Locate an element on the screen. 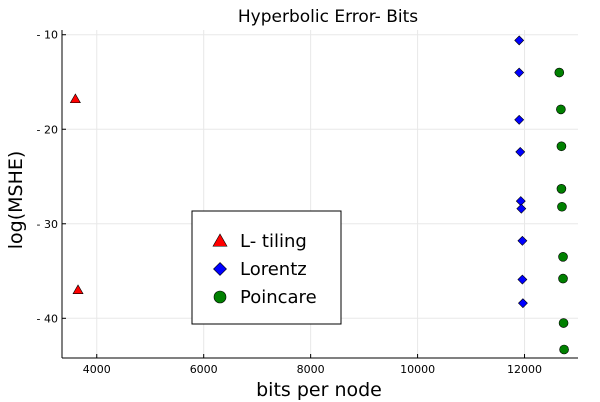 The height and width of the screenshot is (402, 600). chart-title: Hyperbolic Error- Bits is located at coordinates (328, 17).